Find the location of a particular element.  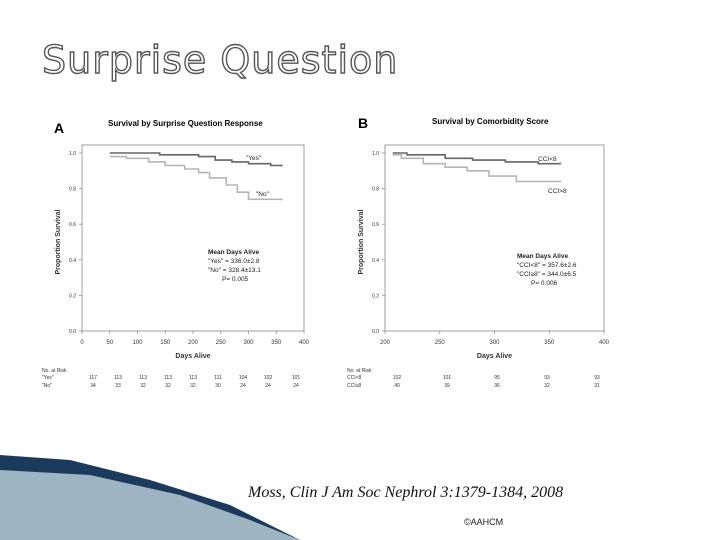

panel-a-risk-value: 34 is located at coordinates (93, 386).